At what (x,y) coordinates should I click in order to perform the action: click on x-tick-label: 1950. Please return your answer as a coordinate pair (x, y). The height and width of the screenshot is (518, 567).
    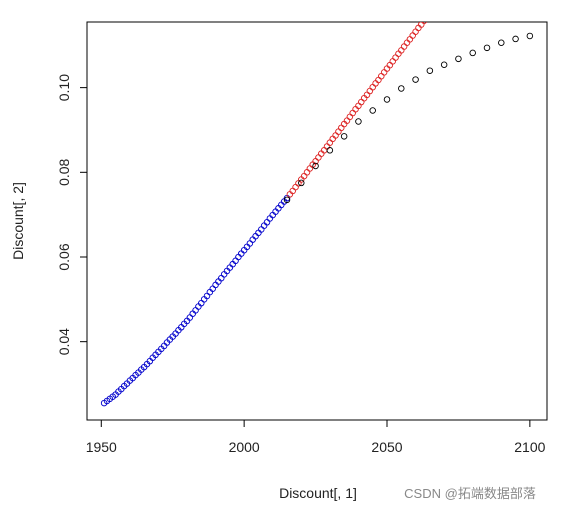
    Looking at the image, I should click on (101, 447).